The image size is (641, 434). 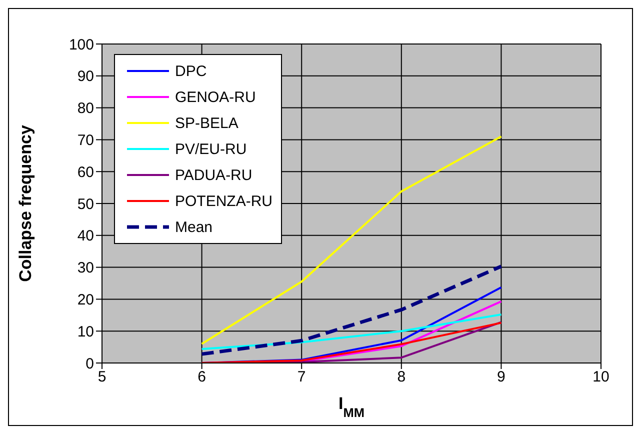 What do you see at coordinates (215, 97) in the screenshot?
I see `legend-label: GENOA-RU` at bounding box center [215, 97].